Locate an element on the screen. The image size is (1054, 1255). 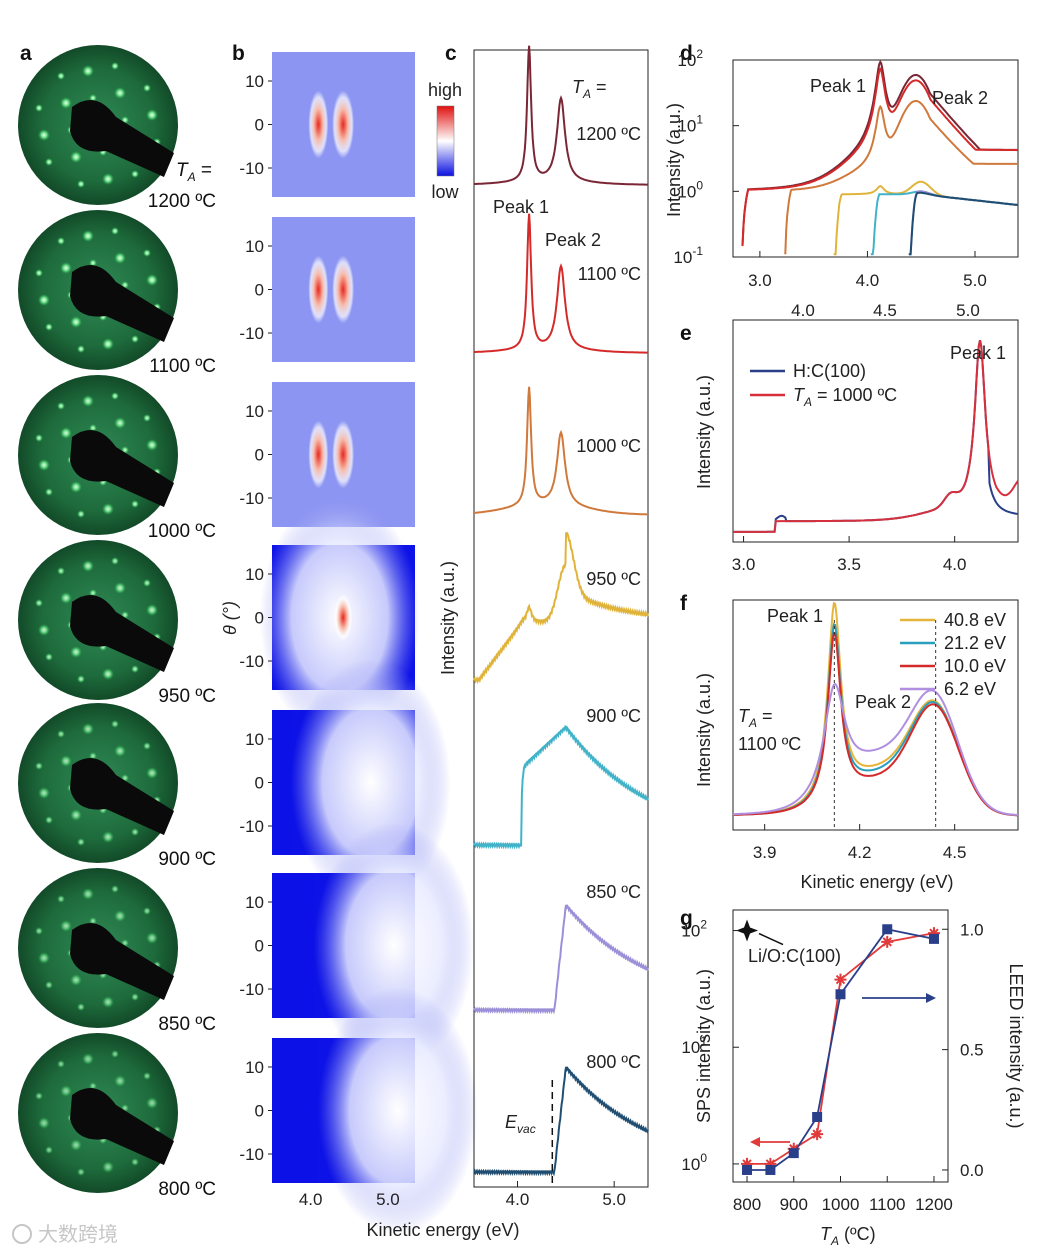
log-ytick-base: 10 is located at coordinates (682, 257).